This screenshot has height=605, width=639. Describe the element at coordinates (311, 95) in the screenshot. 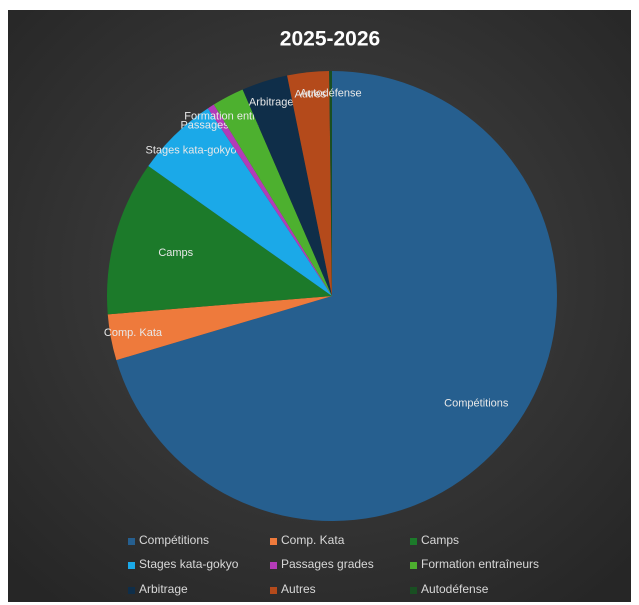

I see `slice-label: Autres` at that location.